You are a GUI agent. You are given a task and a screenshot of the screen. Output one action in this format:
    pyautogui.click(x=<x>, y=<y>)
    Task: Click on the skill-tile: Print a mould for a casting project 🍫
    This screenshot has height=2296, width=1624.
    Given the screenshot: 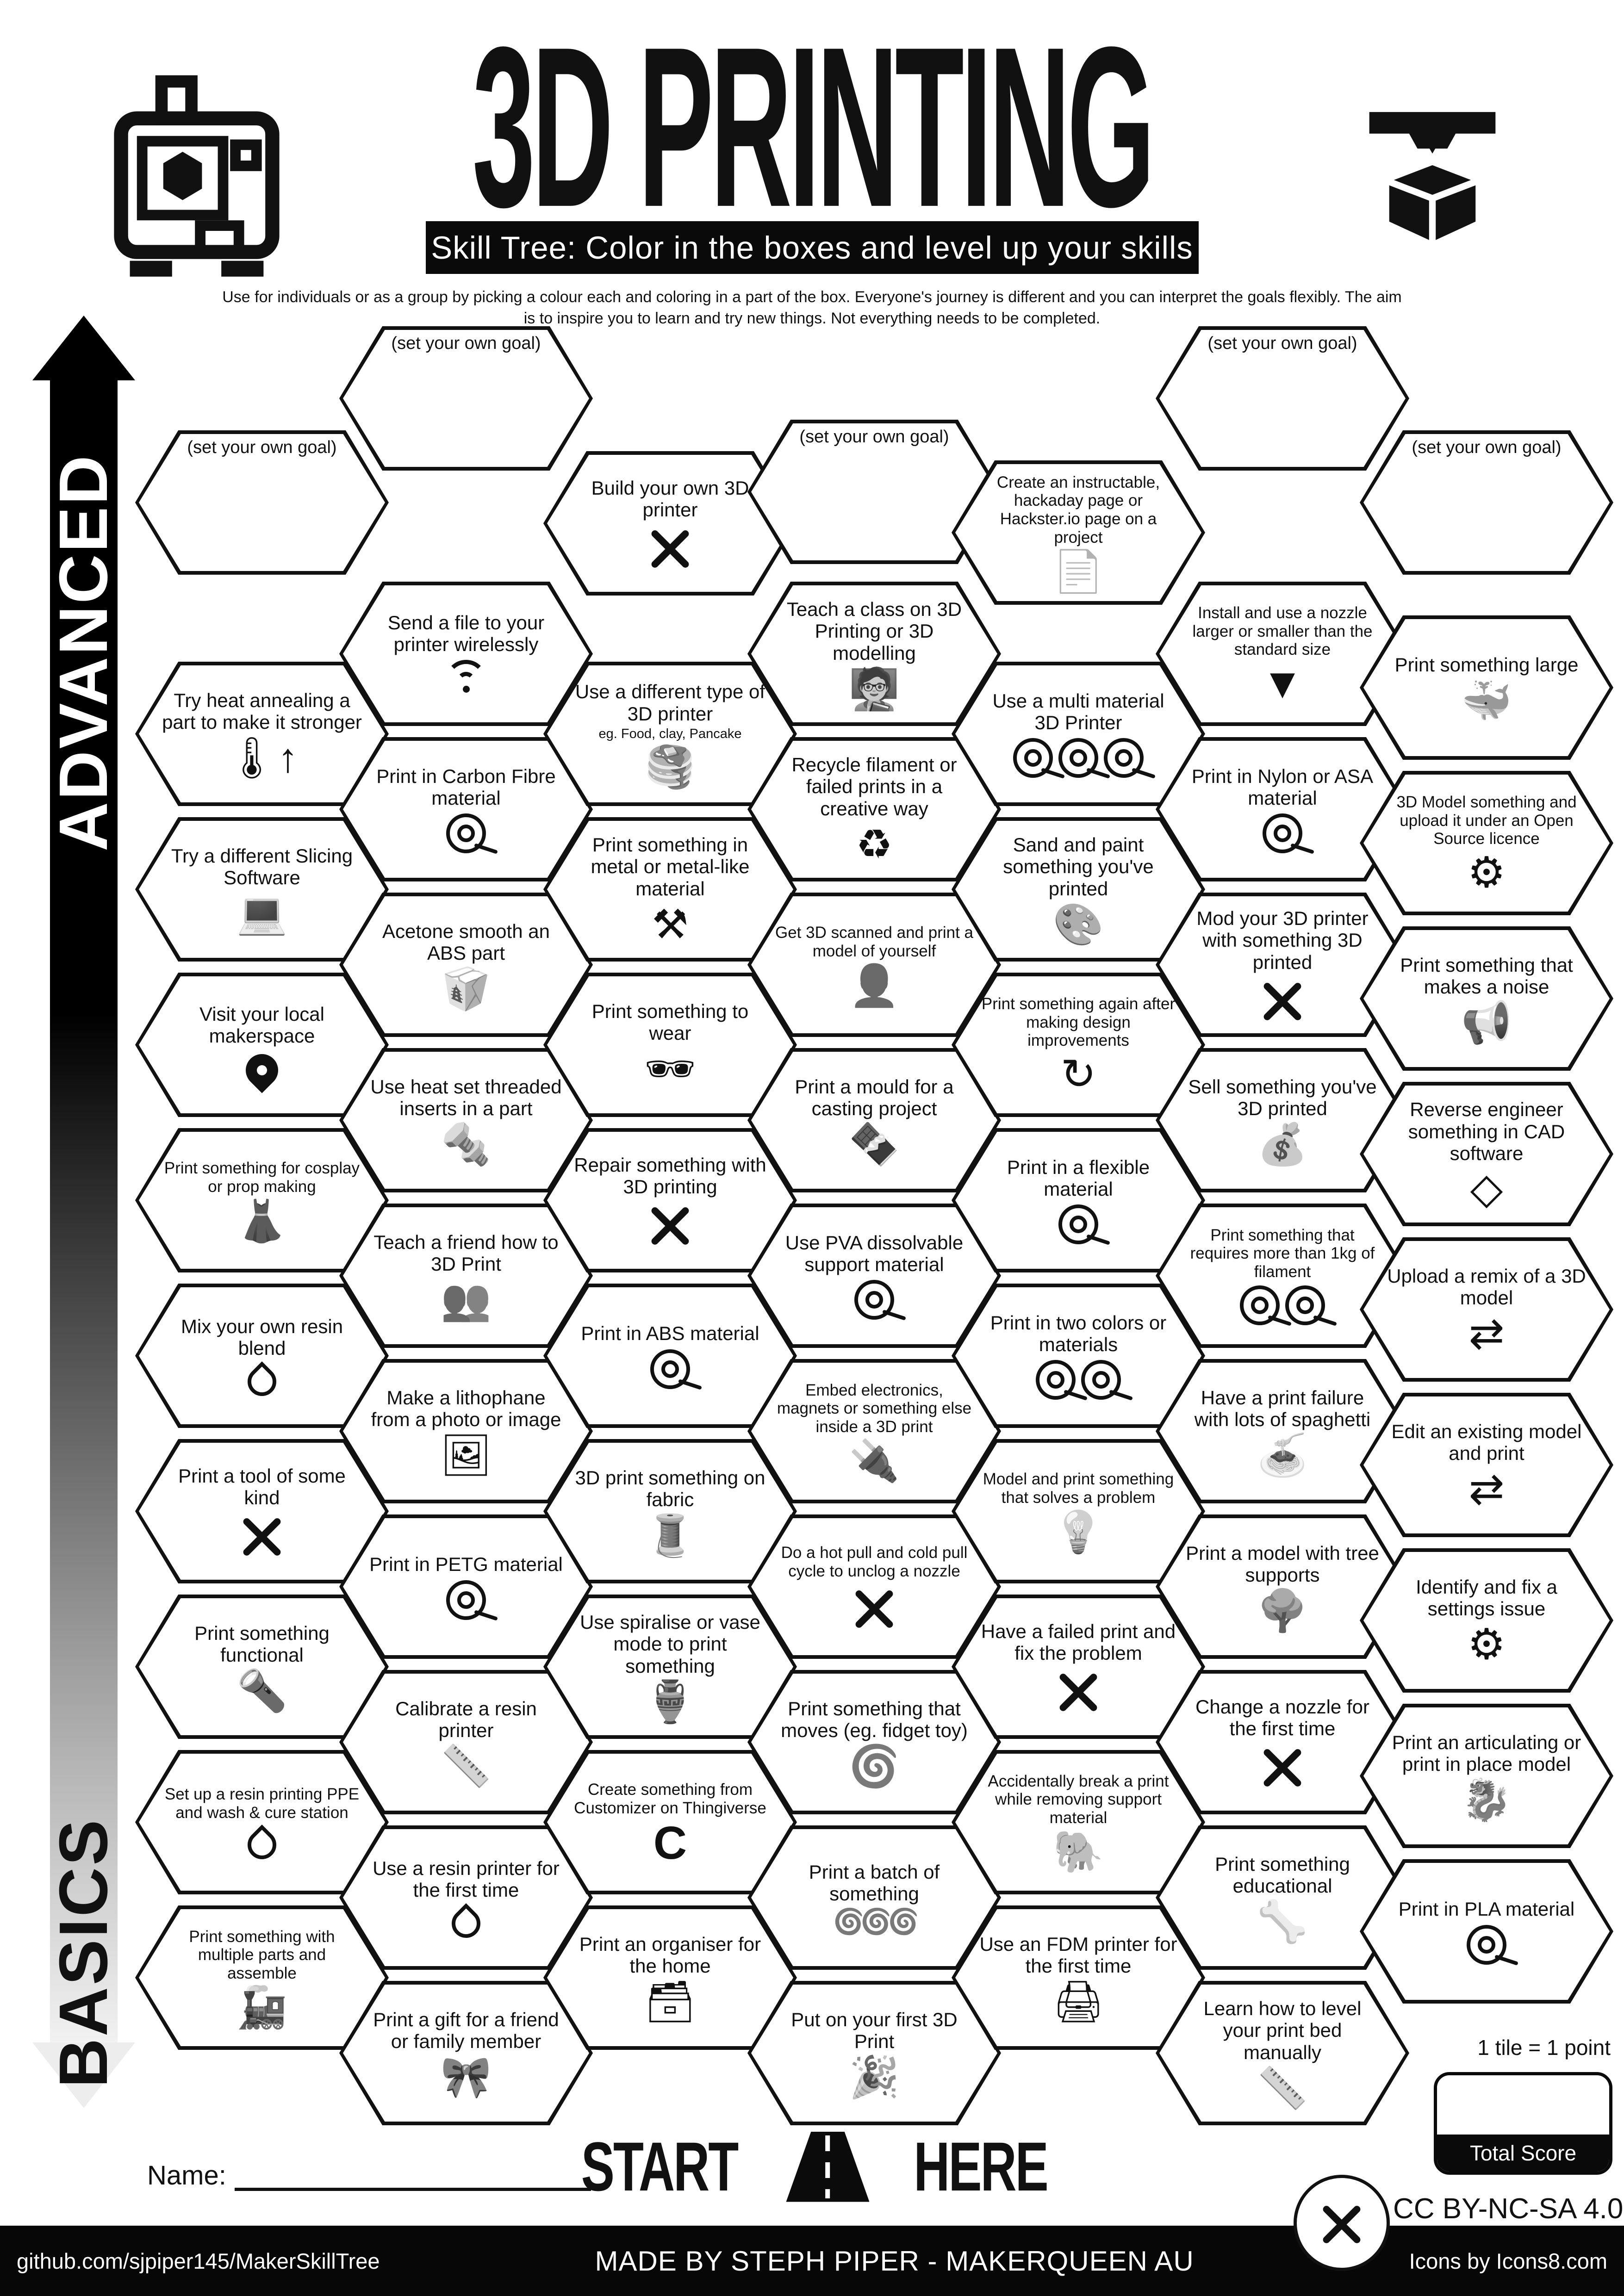 What is the action you would take?
    pyautogui.click(x=874, y=1120)
    